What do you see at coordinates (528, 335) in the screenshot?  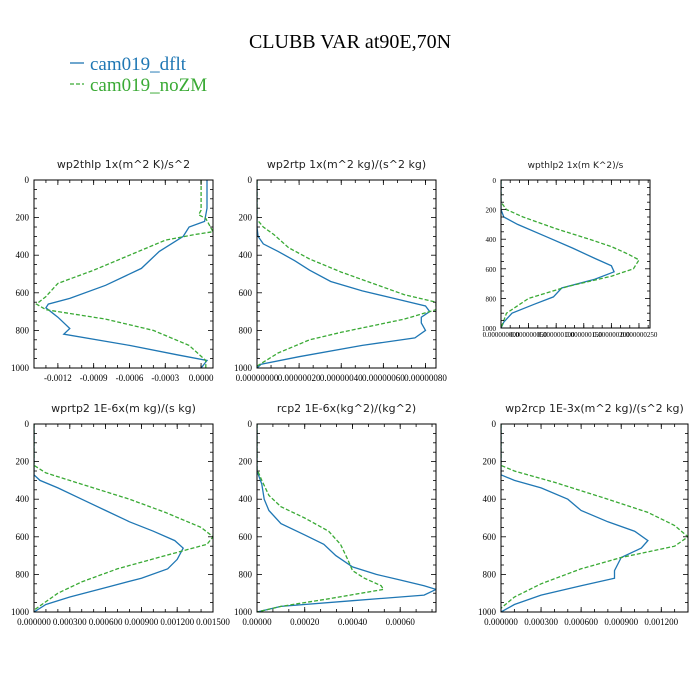 I see `panel-wpthlp2-xtick-label: 0.000000050` at bounding box center [528, 335].